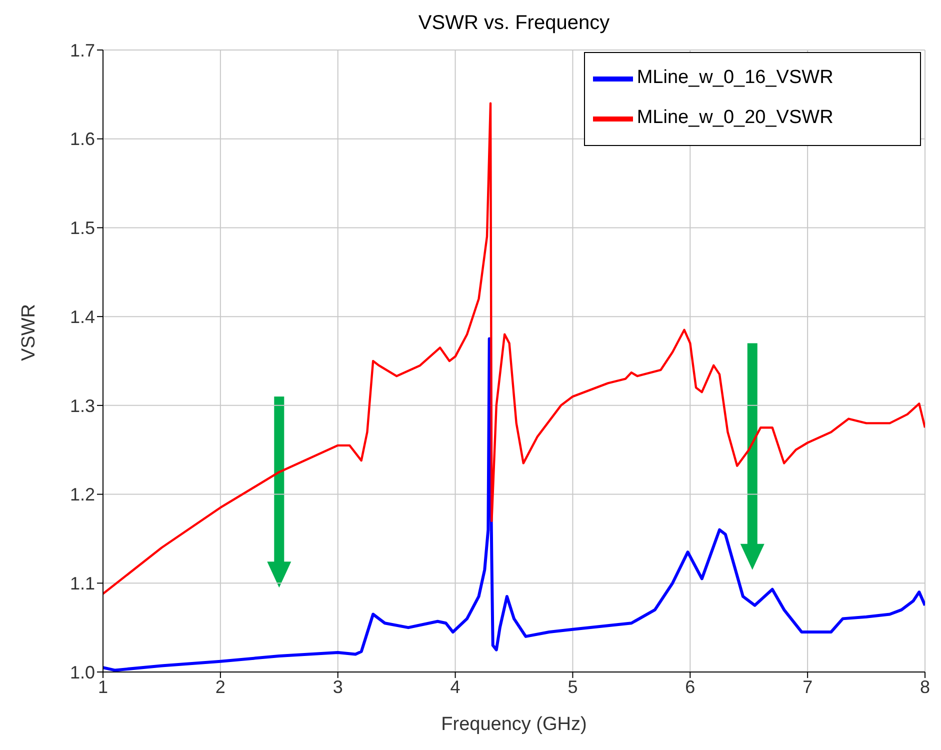  I want to click on y-tick-label: 1.1, so click(82, 584).